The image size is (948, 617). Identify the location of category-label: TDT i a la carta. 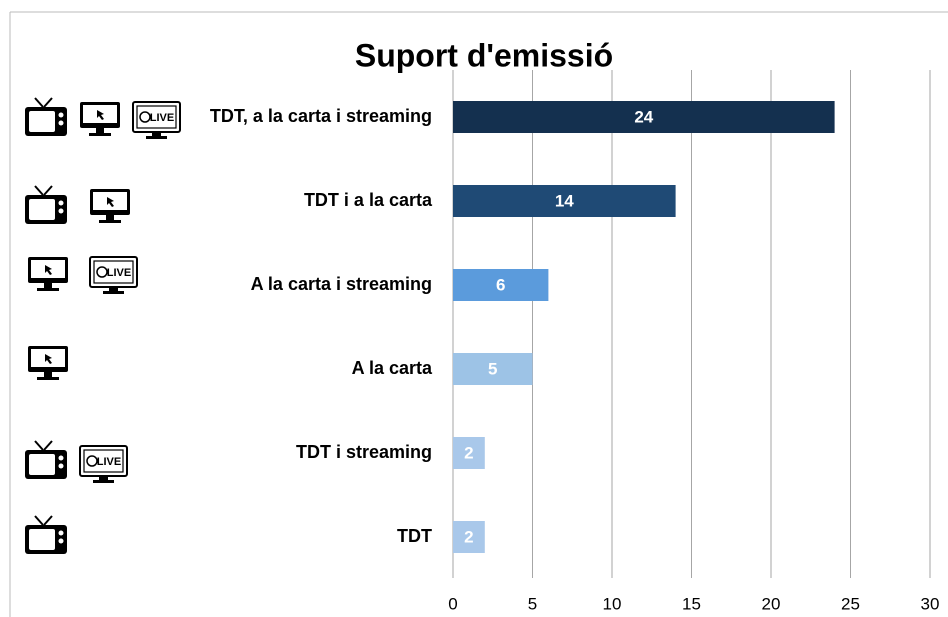
(368, 200).